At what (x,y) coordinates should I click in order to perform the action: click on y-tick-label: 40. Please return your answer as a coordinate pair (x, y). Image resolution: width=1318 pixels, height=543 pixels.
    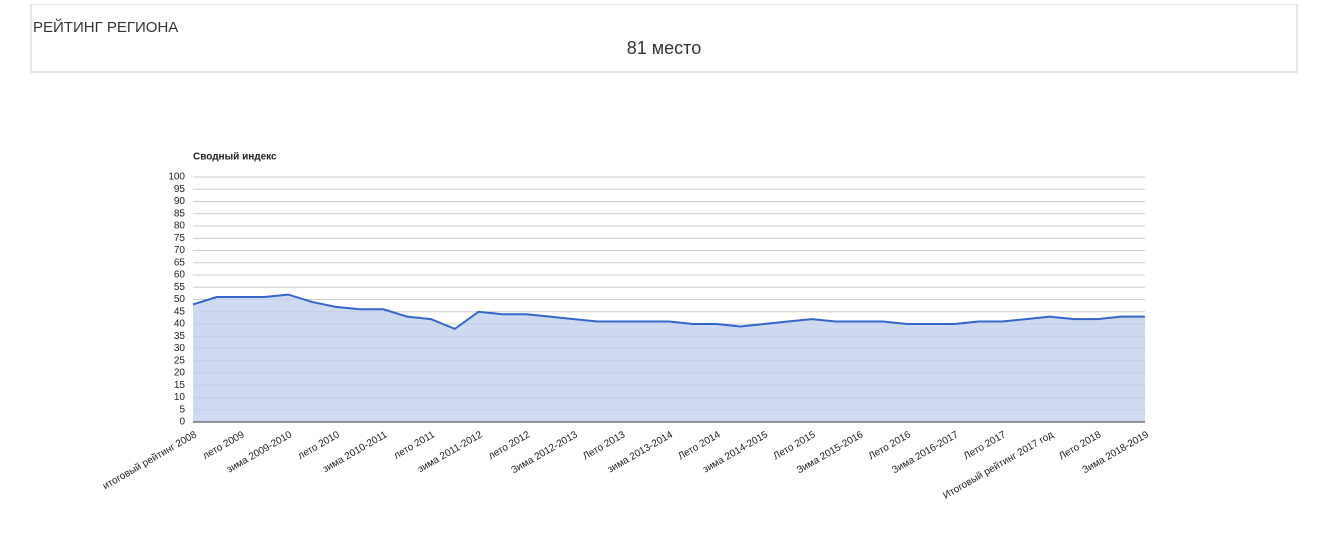
    Looking at the image, I should click on (180, 324).